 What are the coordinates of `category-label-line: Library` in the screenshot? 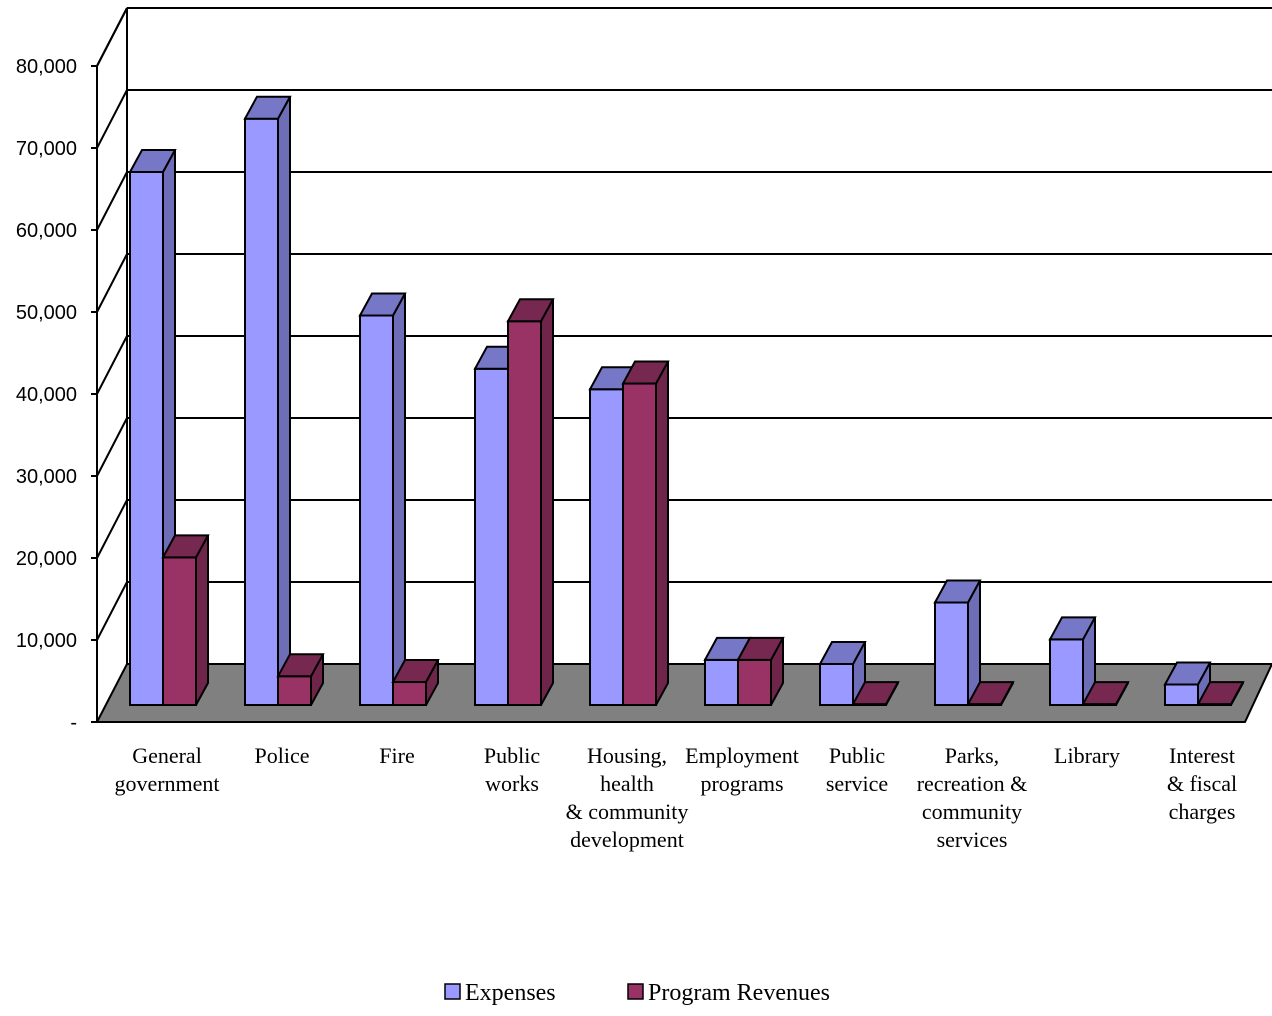 It's located at (1087, 755).